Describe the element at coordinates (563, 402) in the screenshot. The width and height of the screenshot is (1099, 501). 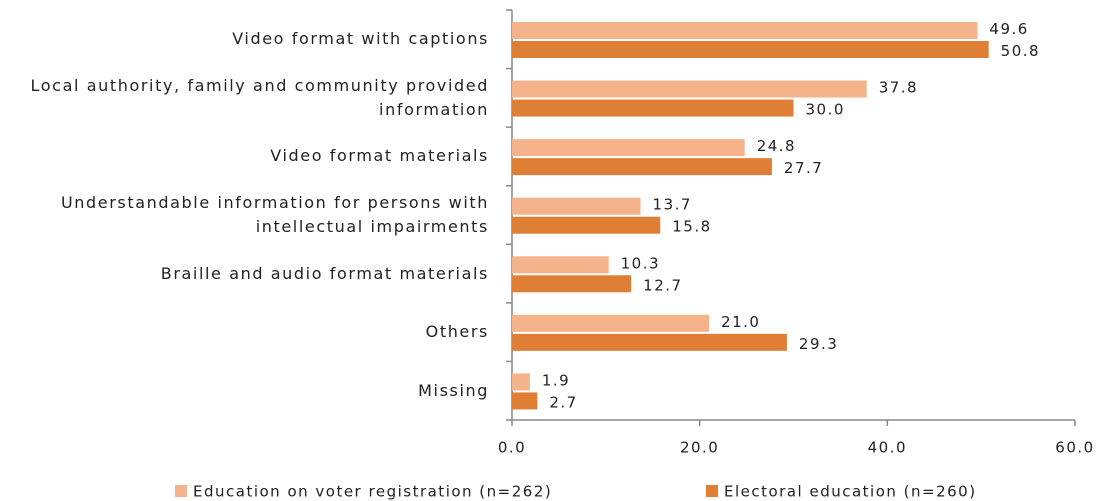
I see `value-label: 2.7` at that location.